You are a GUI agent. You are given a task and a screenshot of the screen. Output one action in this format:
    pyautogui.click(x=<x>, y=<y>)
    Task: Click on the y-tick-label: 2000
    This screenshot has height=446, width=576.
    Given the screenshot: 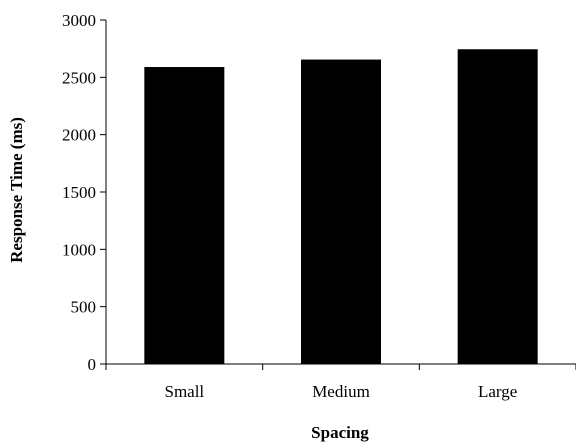 What is the action you would take?
    pyautogui.click(x=79, y=135)
    